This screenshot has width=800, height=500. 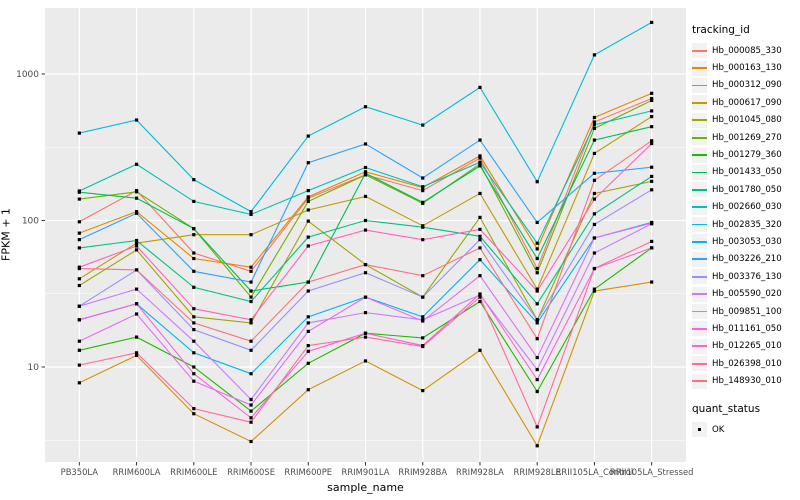 What do you see at coordinates (745, 328) in the screenshot?
I see `legend-item: Hb_011161_050` at bounding box center [745, 328].